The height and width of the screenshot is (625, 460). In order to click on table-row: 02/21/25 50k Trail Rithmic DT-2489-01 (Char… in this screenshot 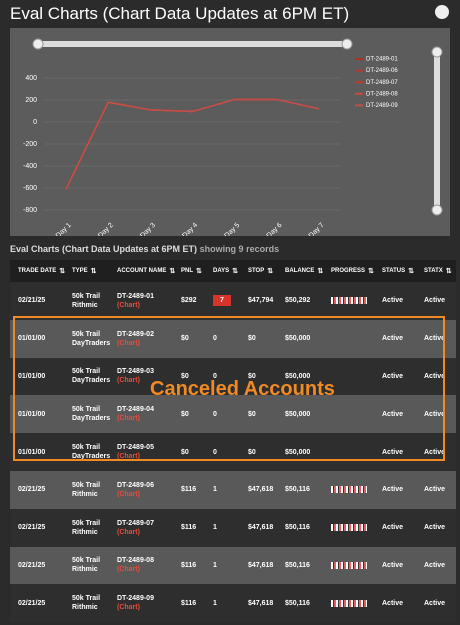, I will do `click(233, 301)`.